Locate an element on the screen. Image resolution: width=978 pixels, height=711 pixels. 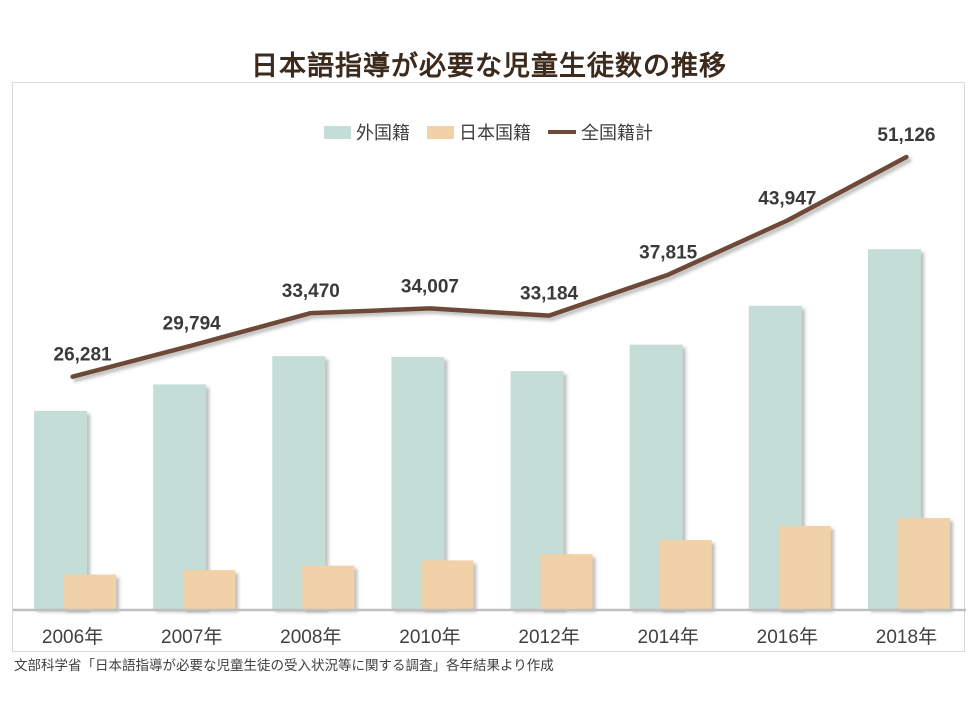
legend-label-total: 全国籍計 is located at coordinates (617, 133).